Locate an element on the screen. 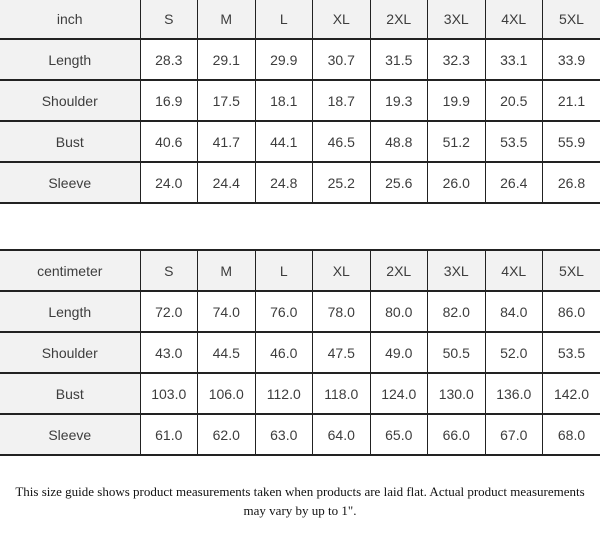 The height and width of the screenshot is (539, 600). value-cell: 24.0 is located at coordinates (168, 182).